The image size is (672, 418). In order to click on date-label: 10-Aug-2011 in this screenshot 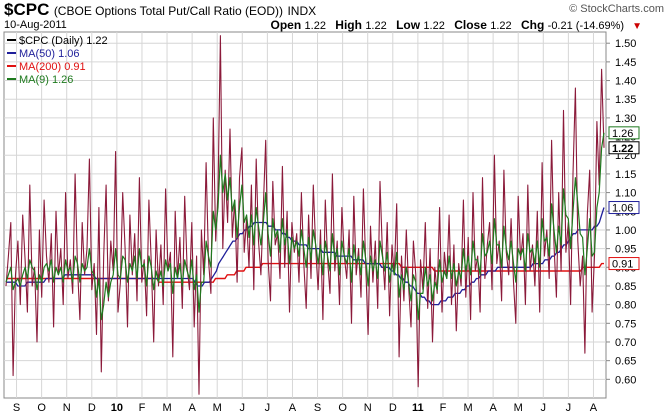, I will do `click(35, 25)`.